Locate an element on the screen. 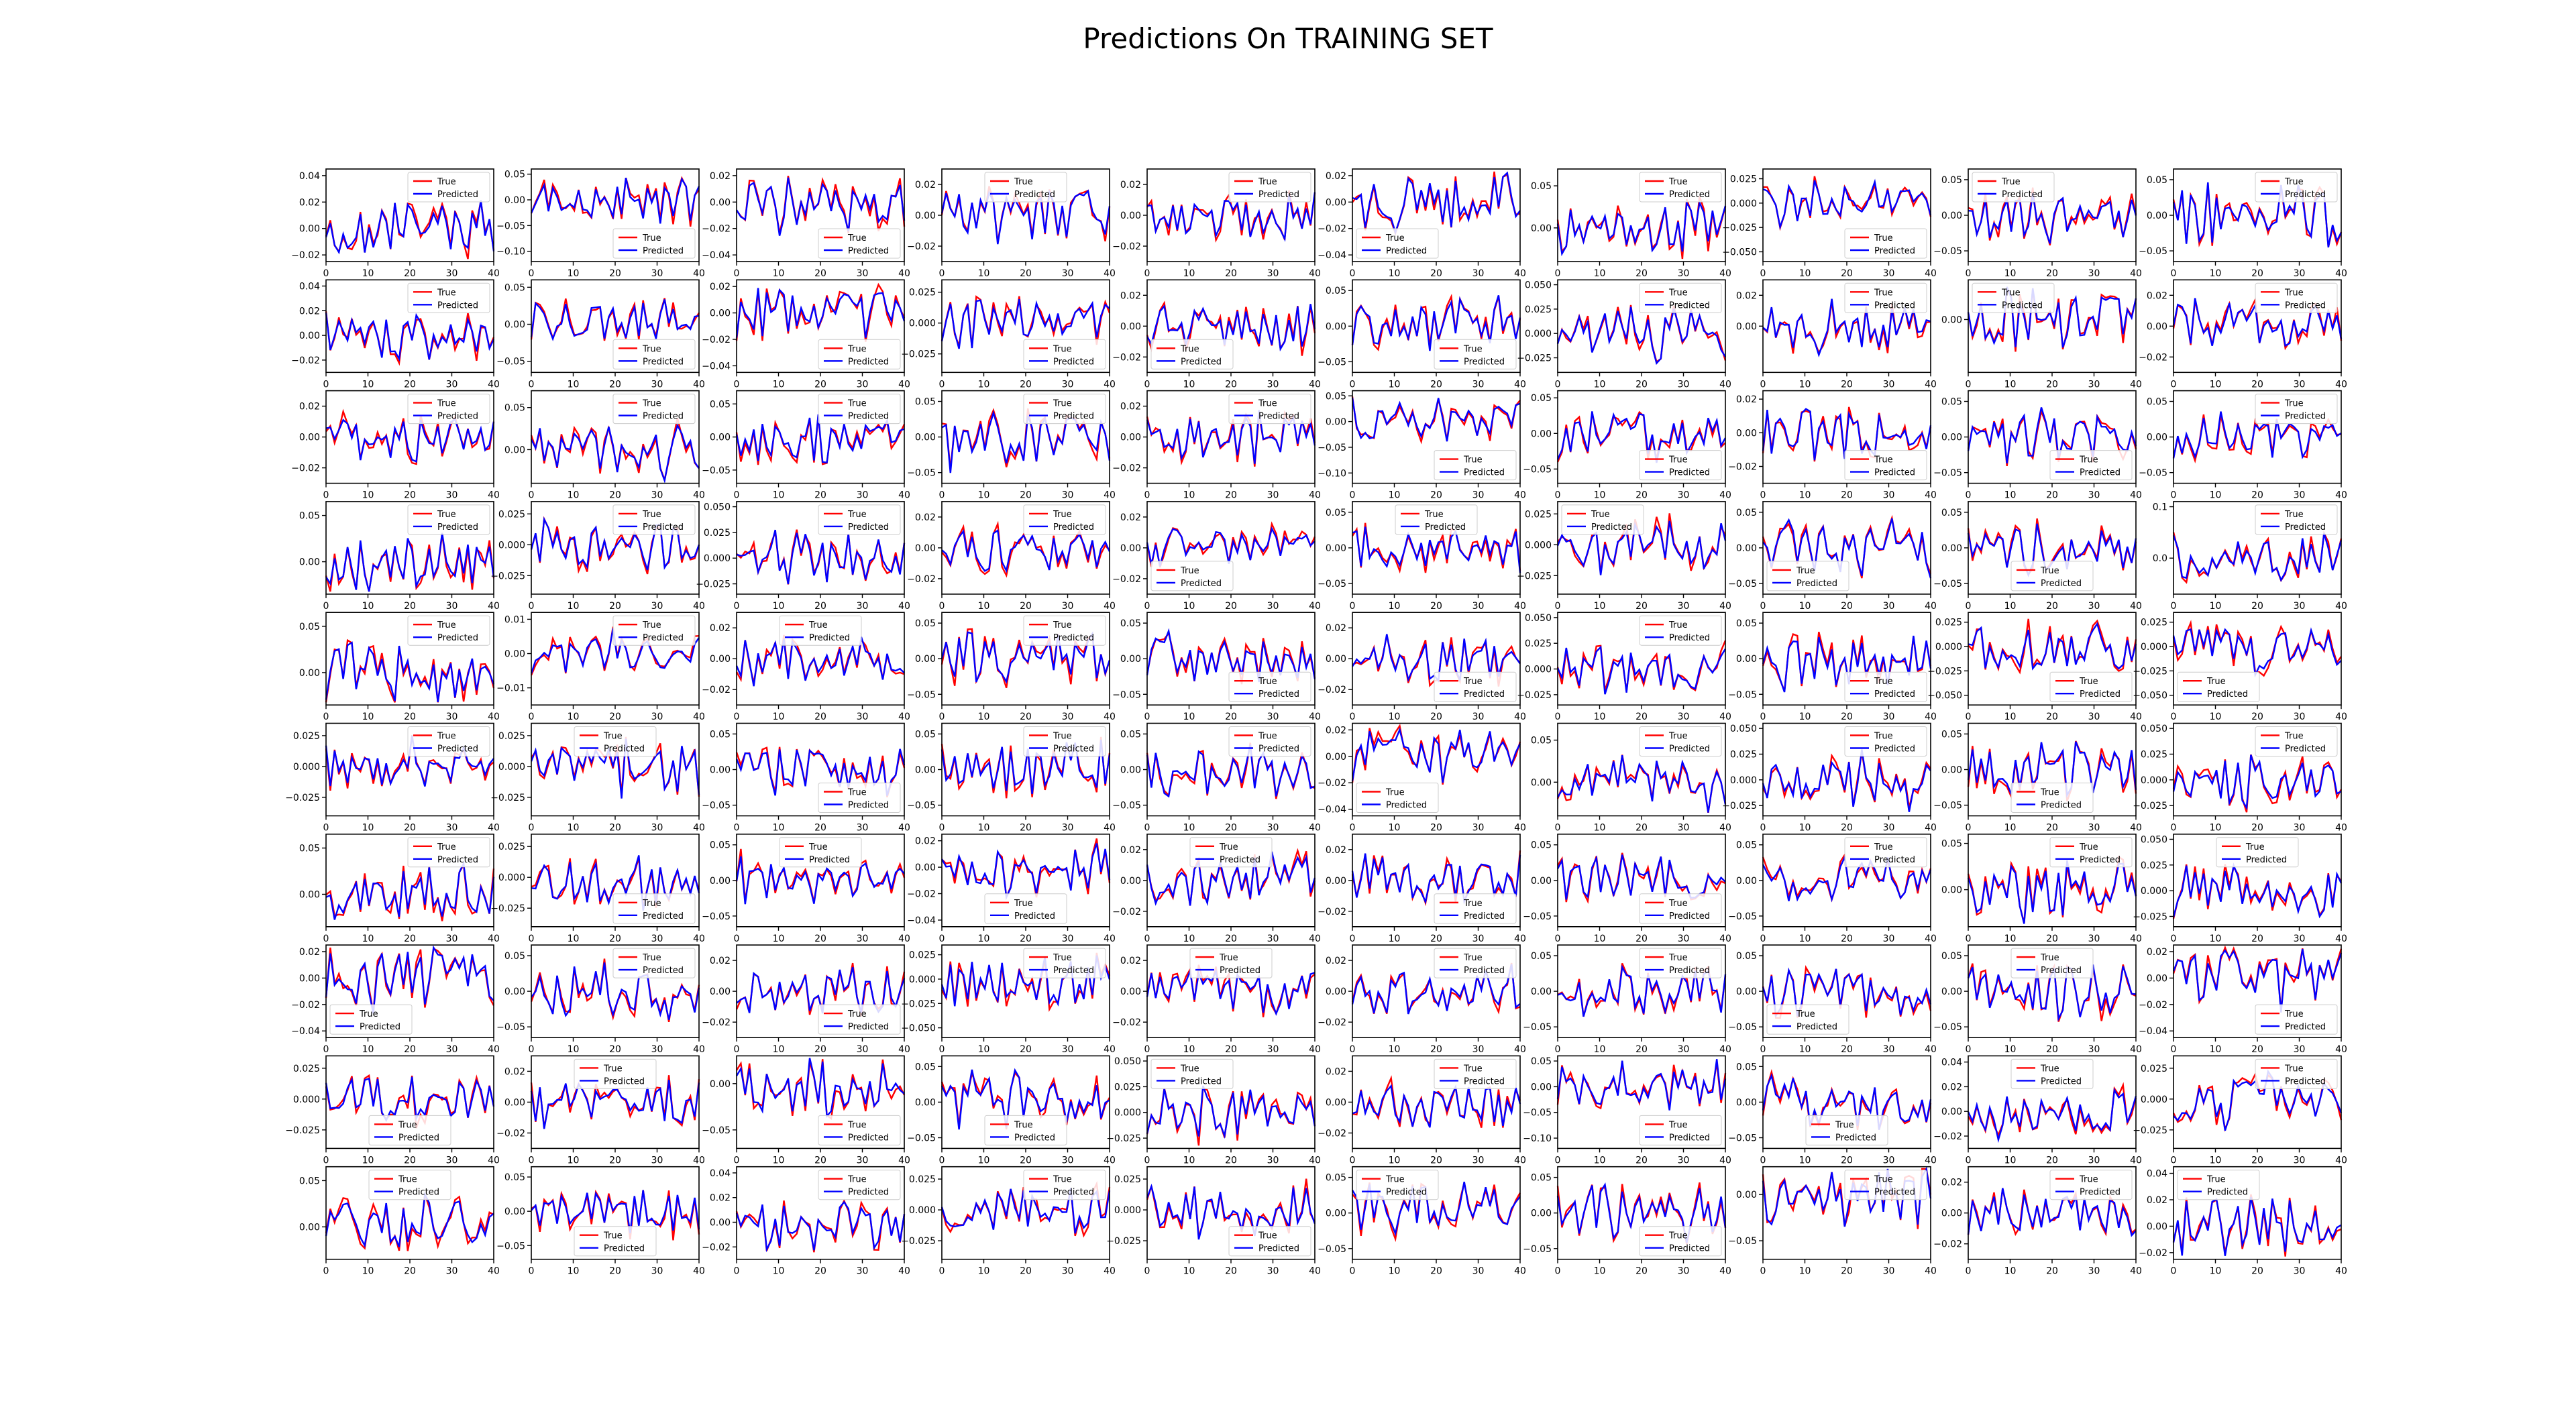  subplot: 0 10 20 30 40 0.02 0.00 −0.02 True Predicted is located at coordinates (1216, 446).